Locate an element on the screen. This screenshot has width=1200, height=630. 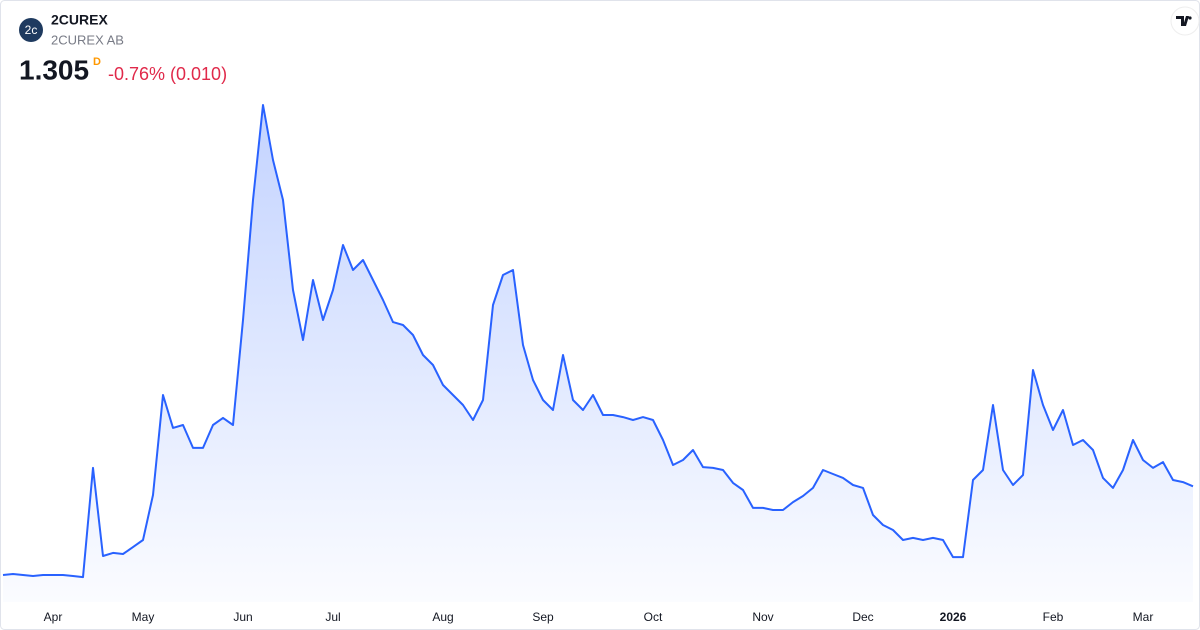
logo-text: 2c is located at coordinates (31, 30).